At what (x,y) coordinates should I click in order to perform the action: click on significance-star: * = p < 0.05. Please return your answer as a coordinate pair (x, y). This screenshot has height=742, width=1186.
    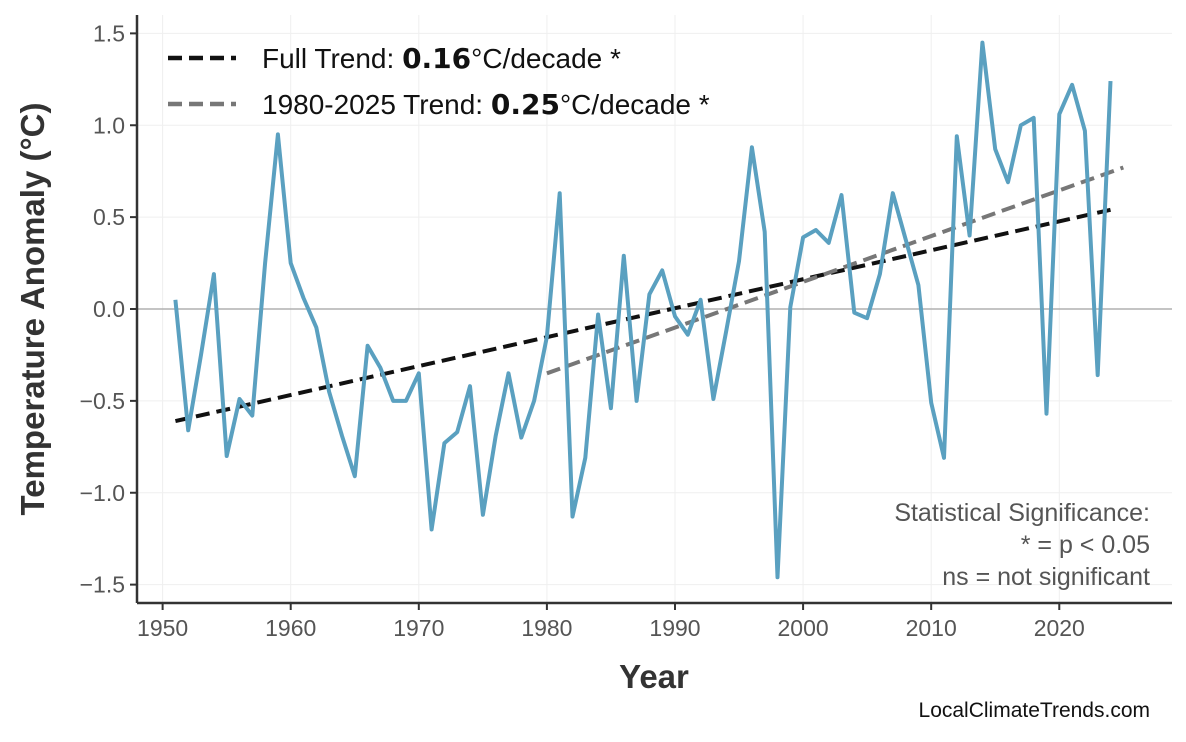
    Looking at the image, I should click on (1085, 545).